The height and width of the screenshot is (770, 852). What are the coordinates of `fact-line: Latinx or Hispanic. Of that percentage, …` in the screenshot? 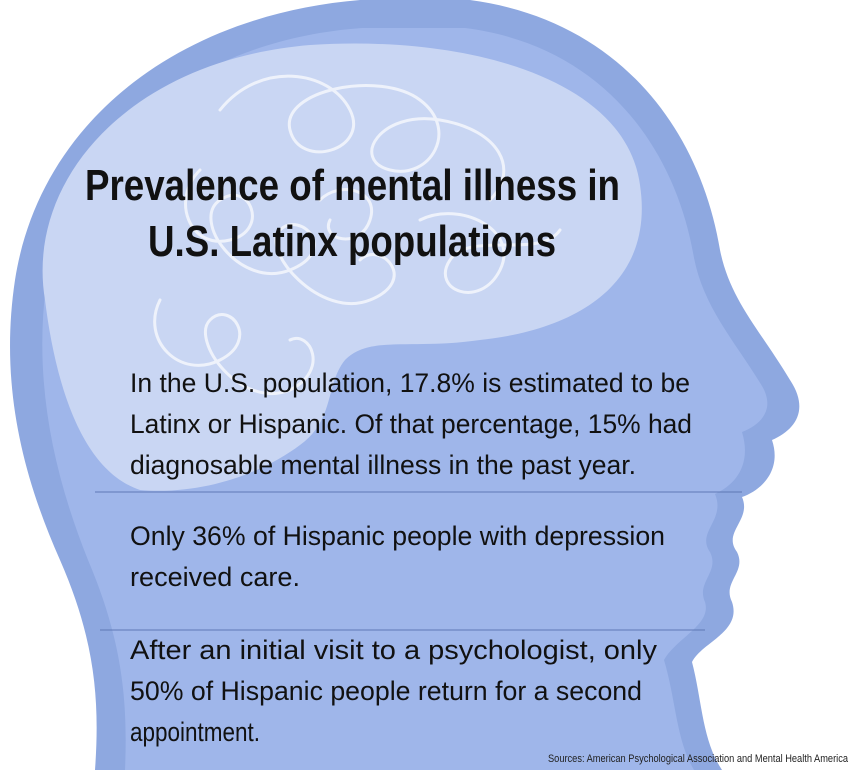 It's located at (411, 424).